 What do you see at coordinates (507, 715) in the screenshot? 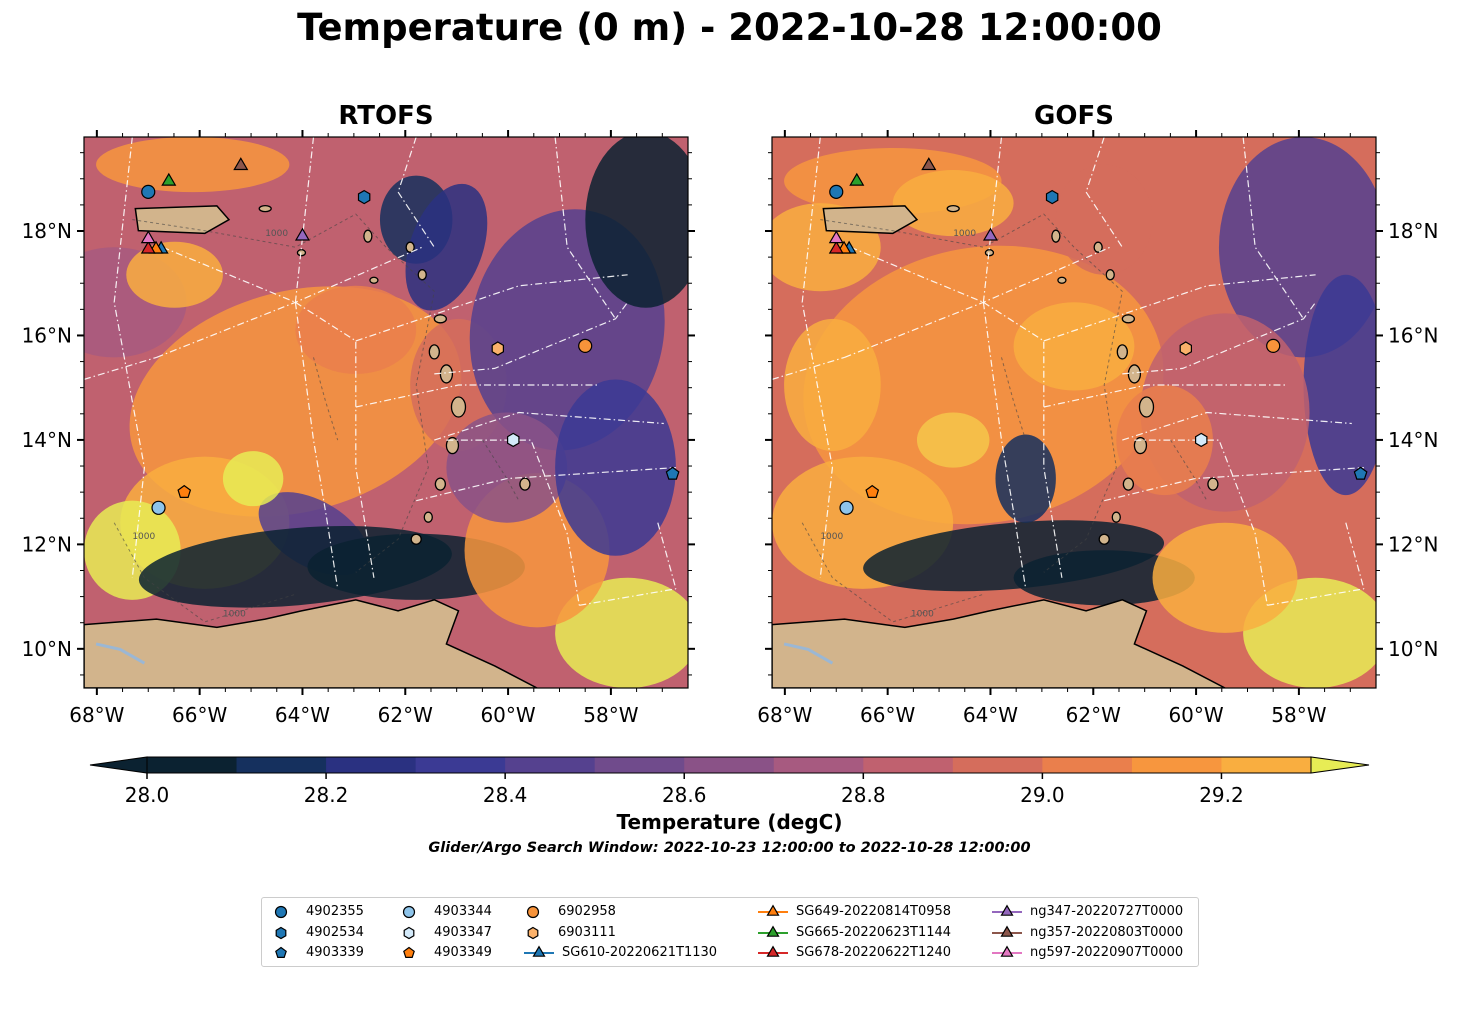
I see `x-tick-label: 60°W` at bounding box center [507, 715].